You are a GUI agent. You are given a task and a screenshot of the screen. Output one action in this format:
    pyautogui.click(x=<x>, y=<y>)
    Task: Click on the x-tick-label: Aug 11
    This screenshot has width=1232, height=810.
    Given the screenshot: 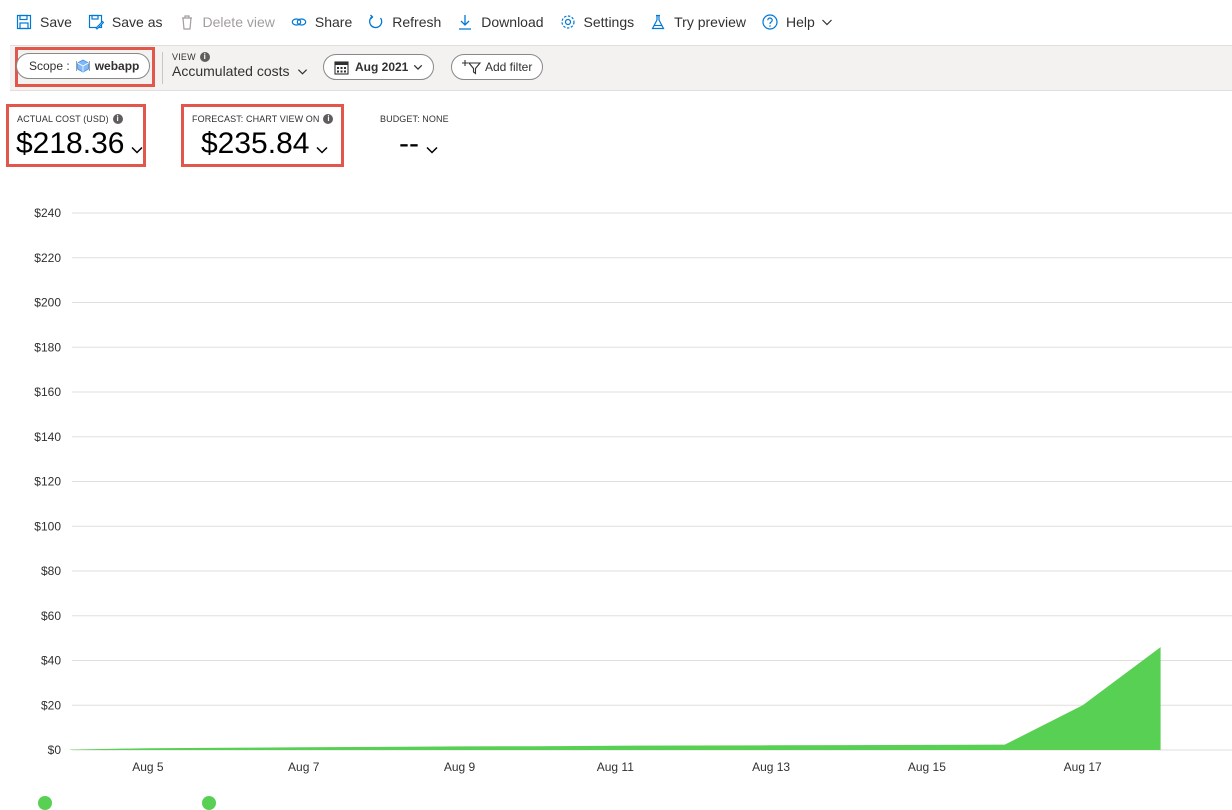 What is the action you would take?
    pyautogui.click(x=615, y=767)
    